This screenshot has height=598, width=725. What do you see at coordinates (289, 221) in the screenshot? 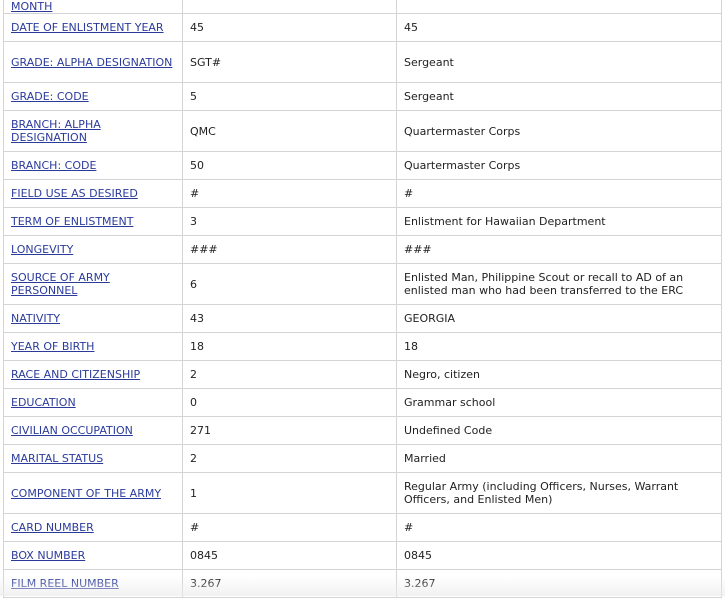
I see `code-cell: 3` at bounding box center [289, 221].